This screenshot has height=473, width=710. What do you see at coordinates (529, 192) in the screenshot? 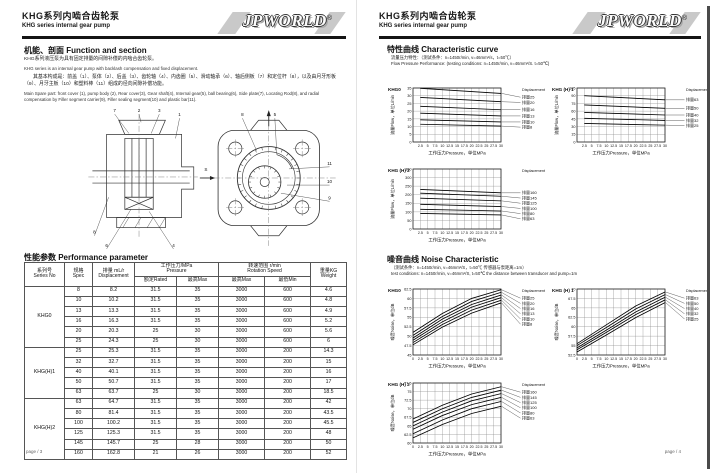
I see `svg-text: 排量160` at bounding box center [529, 192].